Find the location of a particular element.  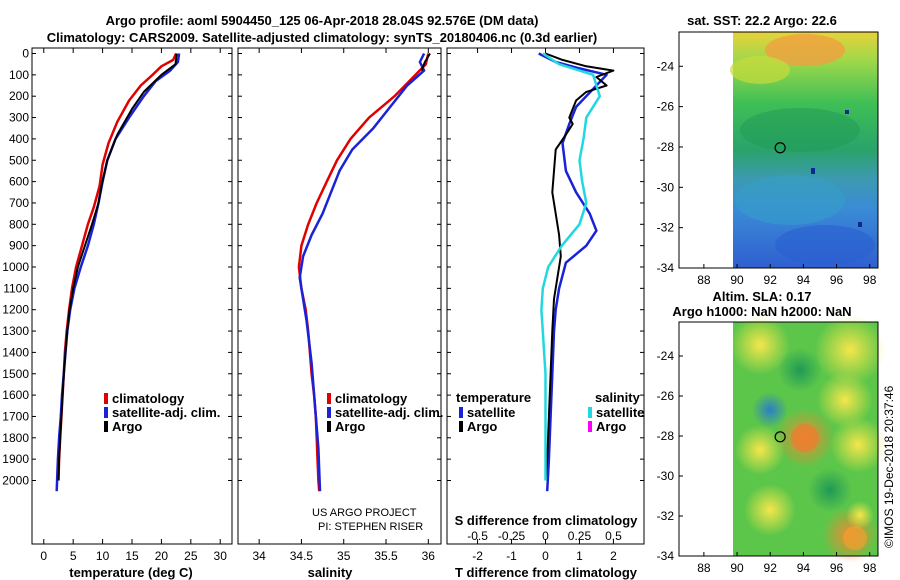

x-tick-label: 1 is located at coordinates (579, 556).